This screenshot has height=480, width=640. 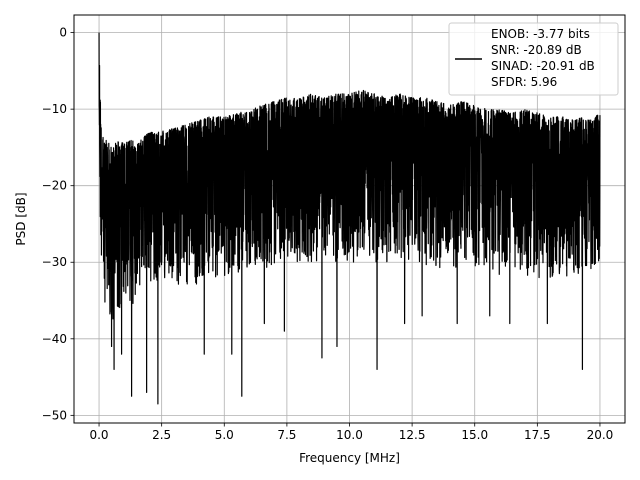 I want to click on y-axis-label: PSD [dB], so click(x=21, y=218).